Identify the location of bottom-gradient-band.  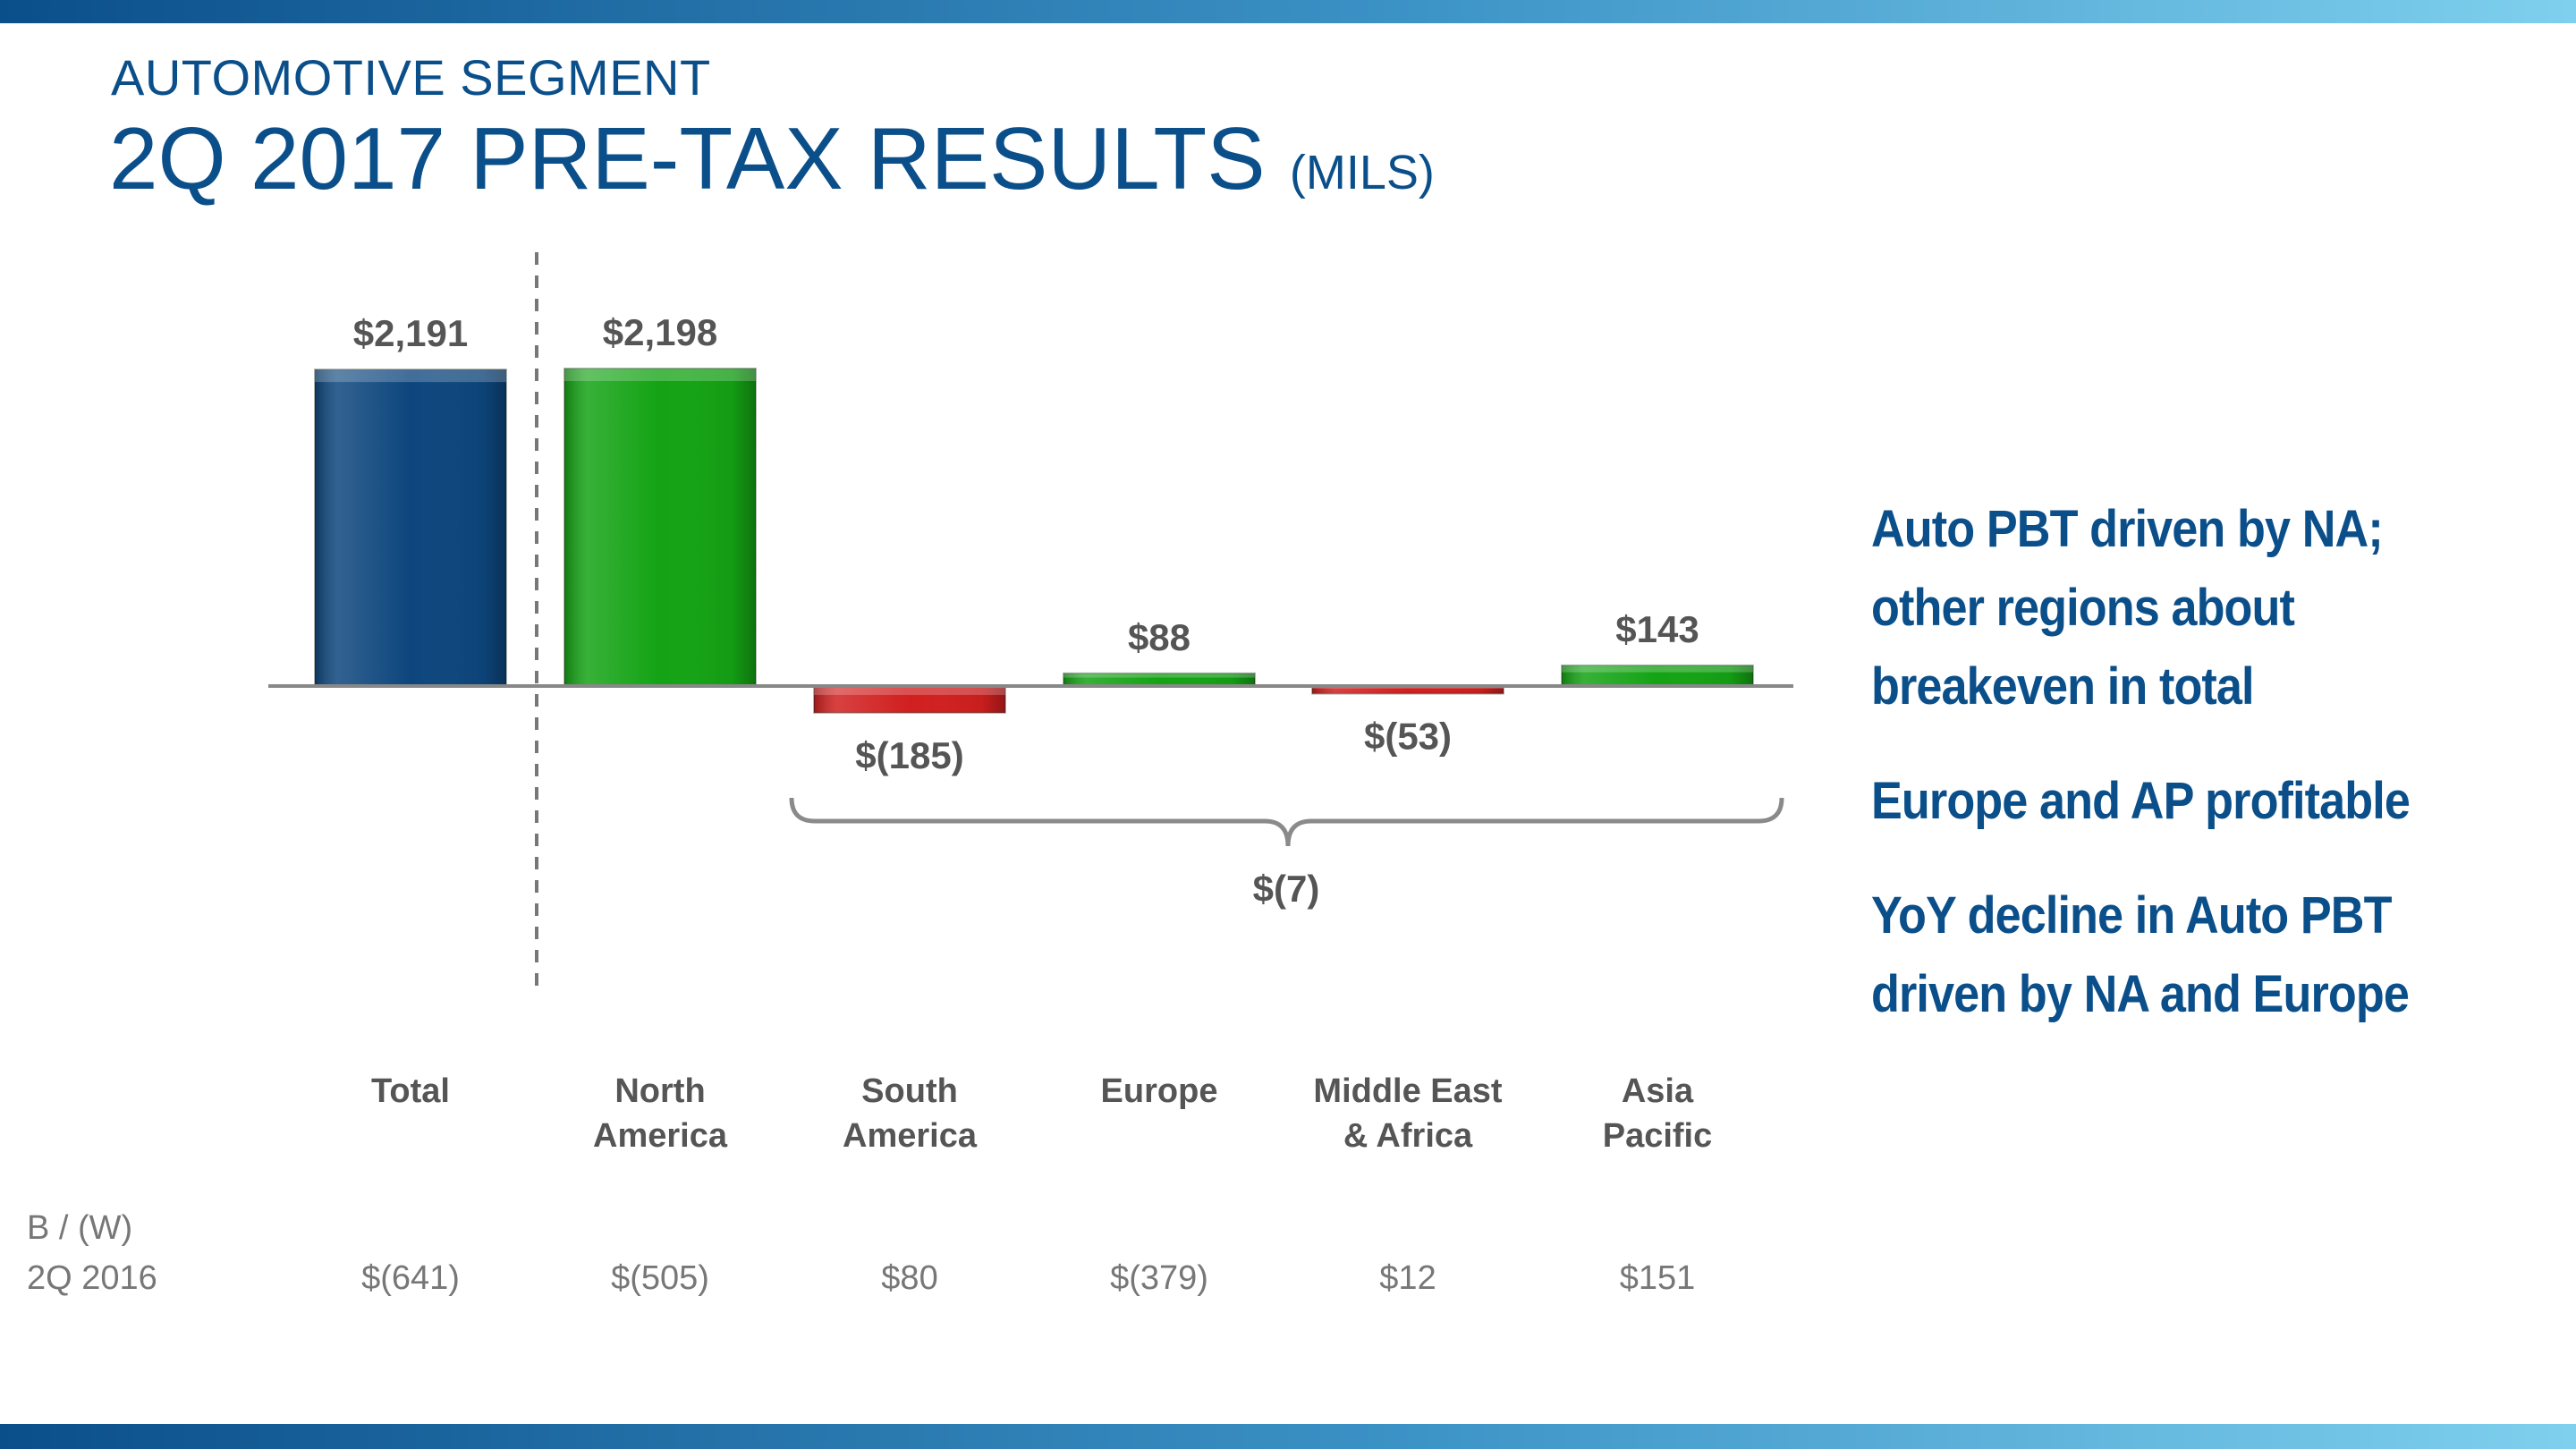
(1288, 1436).